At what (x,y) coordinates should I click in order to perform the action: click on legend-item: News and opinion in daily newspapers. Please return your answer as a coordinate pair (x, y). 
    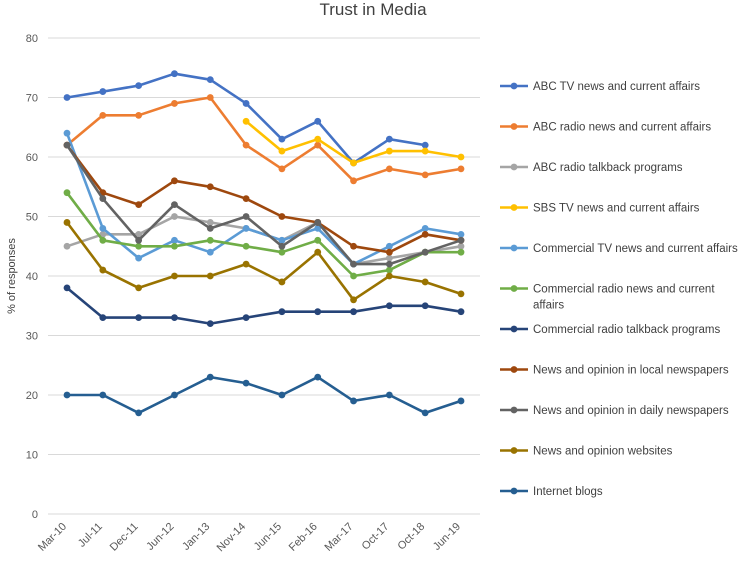
    Looking at the image, I should click on (614, 411).